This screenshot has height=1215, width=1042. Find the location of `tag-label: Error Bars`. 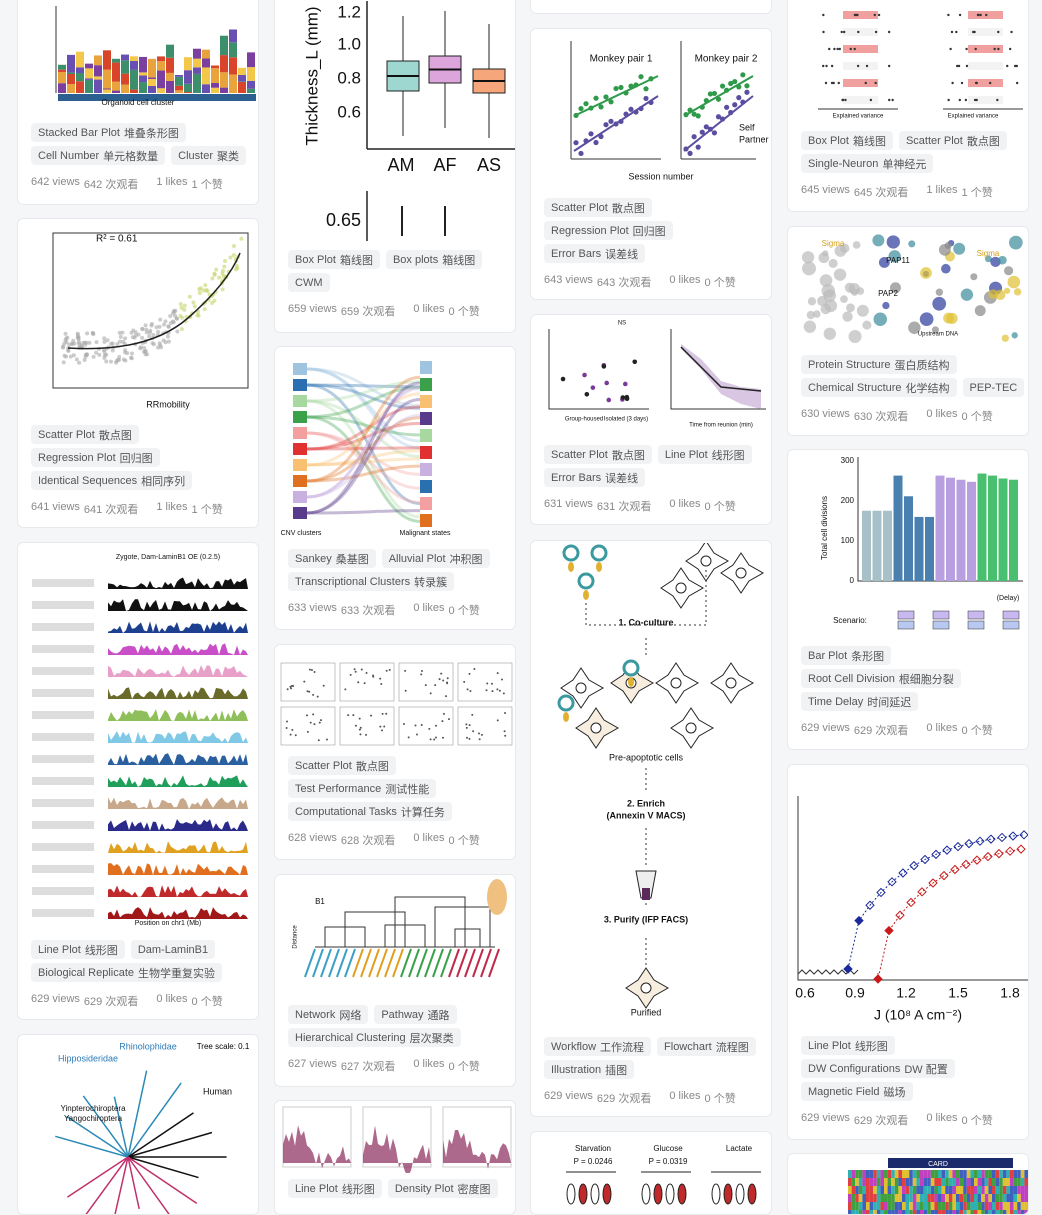

tag-label: Error Bars is located at coordinates (576, 254).